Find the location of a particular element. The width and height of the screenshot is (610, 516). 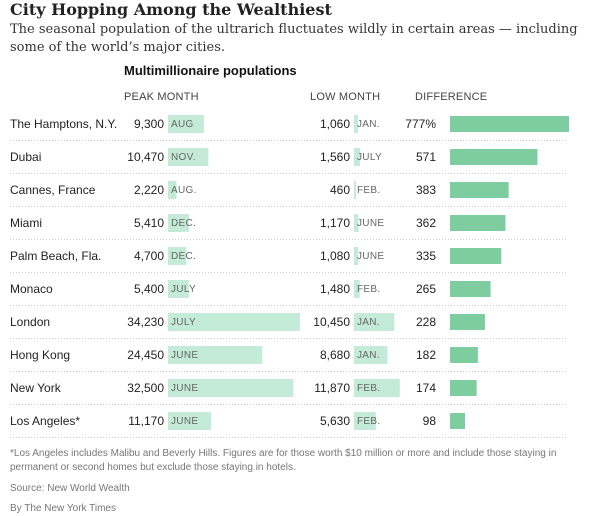

peak-value: 11,170 is located at coordinates (146, 421).